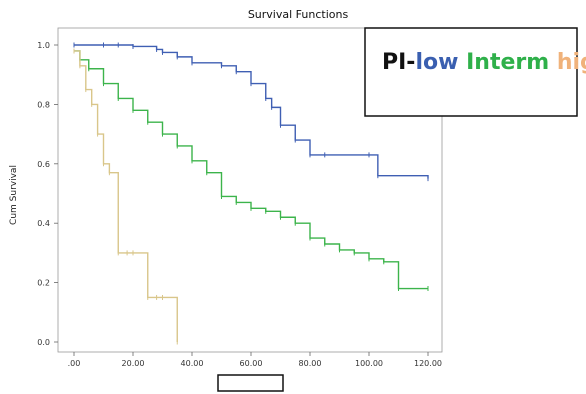 The width and height of the screenshot is (586, 394). What do you see at coordinates (43, 223) in the screenshot?
I see `y-tick-label: 0.4` at bounding box center [43, 223].